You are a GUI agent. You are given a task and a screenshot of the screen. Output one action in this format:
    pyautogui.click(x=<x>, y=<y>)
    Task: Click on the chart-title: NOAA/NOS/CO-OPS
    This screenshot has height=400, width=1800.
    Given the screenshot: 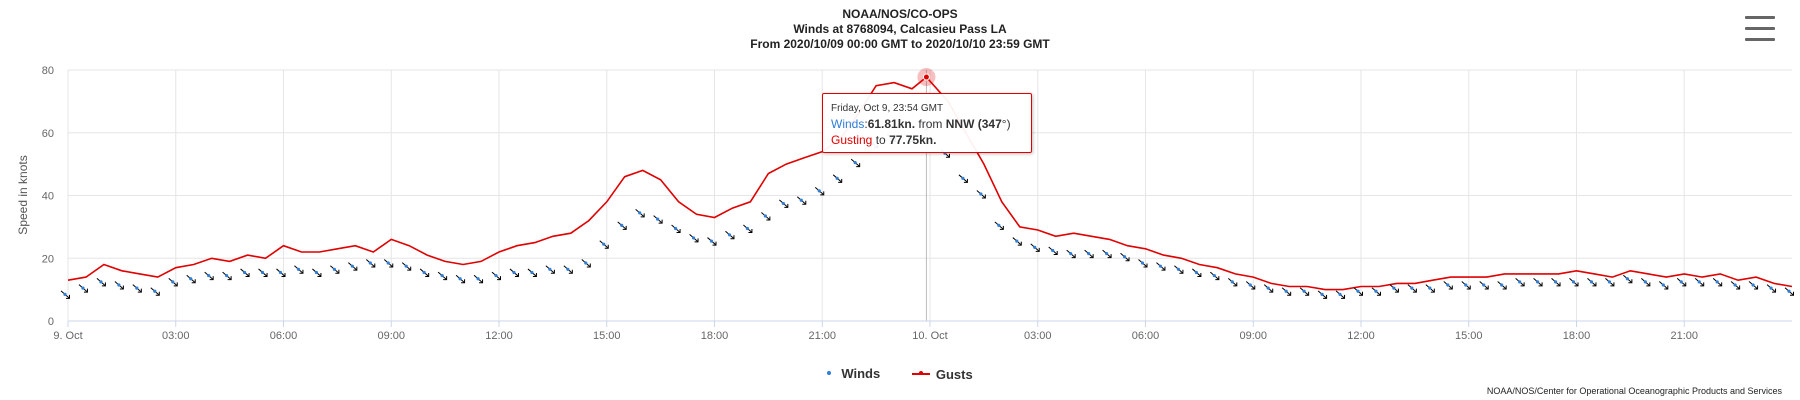 What is the action you would take?
    pyautogui.click(x=900, y=14)
    